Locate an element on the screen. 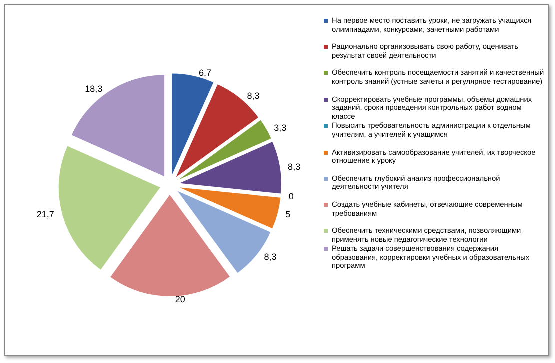  data-label: 20 is located at coordinates (180, 299).